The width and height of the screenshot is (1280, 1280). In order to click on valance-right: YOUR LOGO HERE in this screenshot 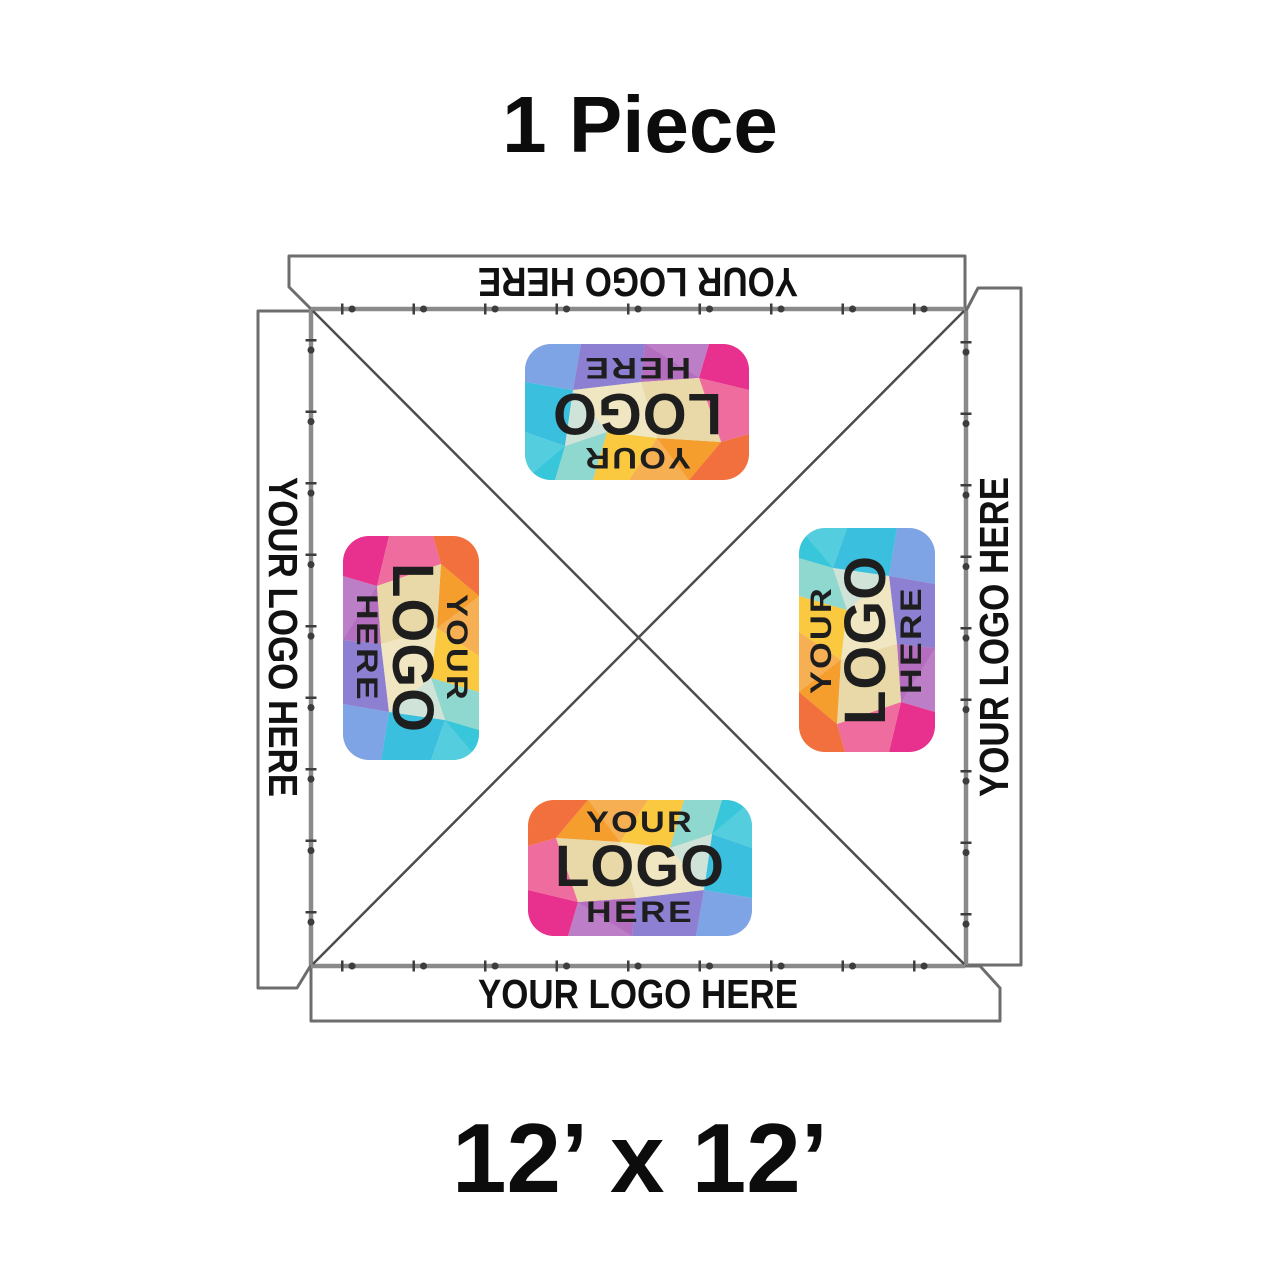, I will do `click(993, 626)`.